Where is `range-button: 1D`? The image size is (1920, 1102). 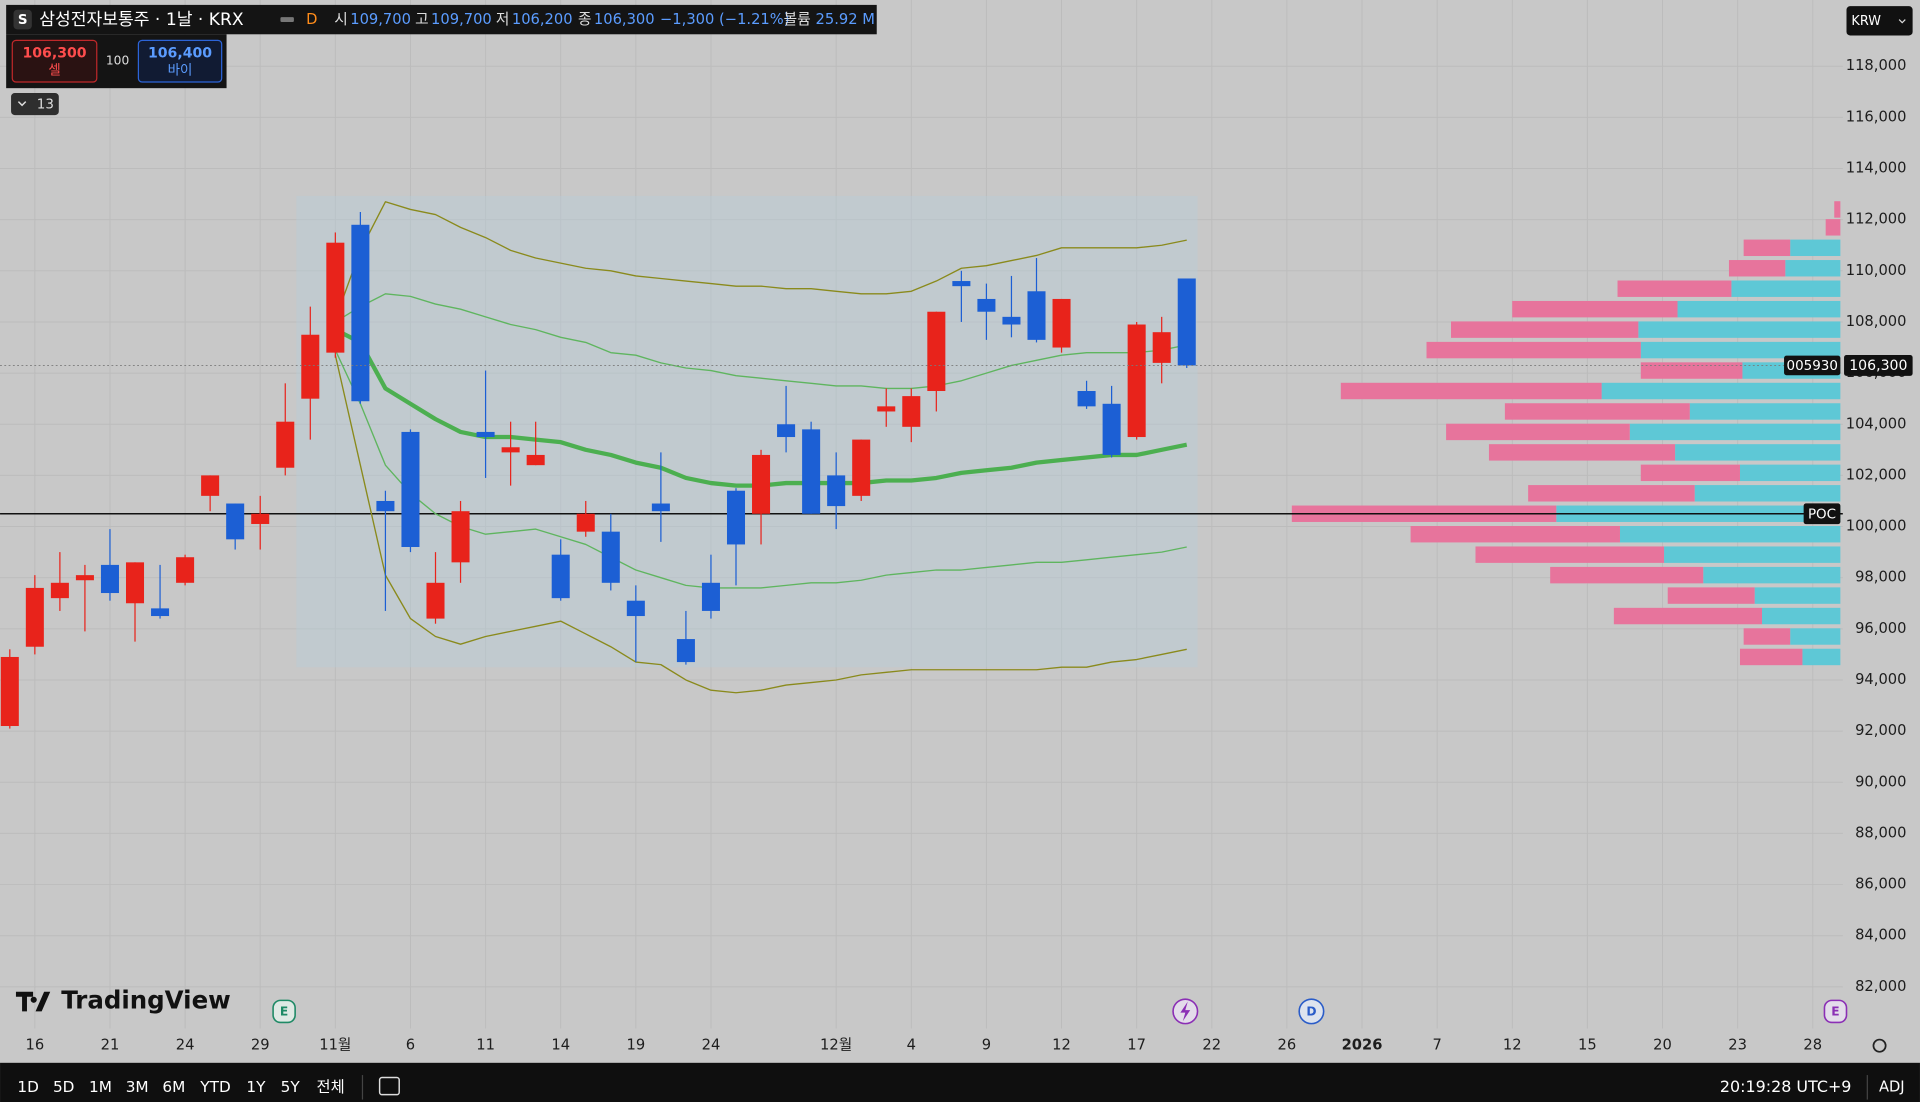
range-button: 1D is located at coordinates (28, 1087).